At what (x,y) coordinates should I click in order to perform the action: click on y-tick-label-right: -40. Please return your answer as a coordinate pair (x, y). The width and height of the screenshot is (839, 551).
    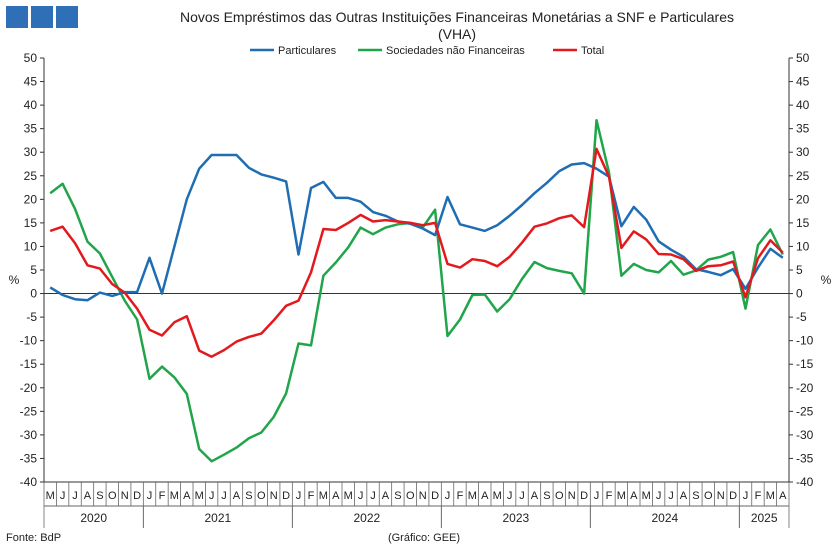
    Looking at the image, I should click on (805, 482).